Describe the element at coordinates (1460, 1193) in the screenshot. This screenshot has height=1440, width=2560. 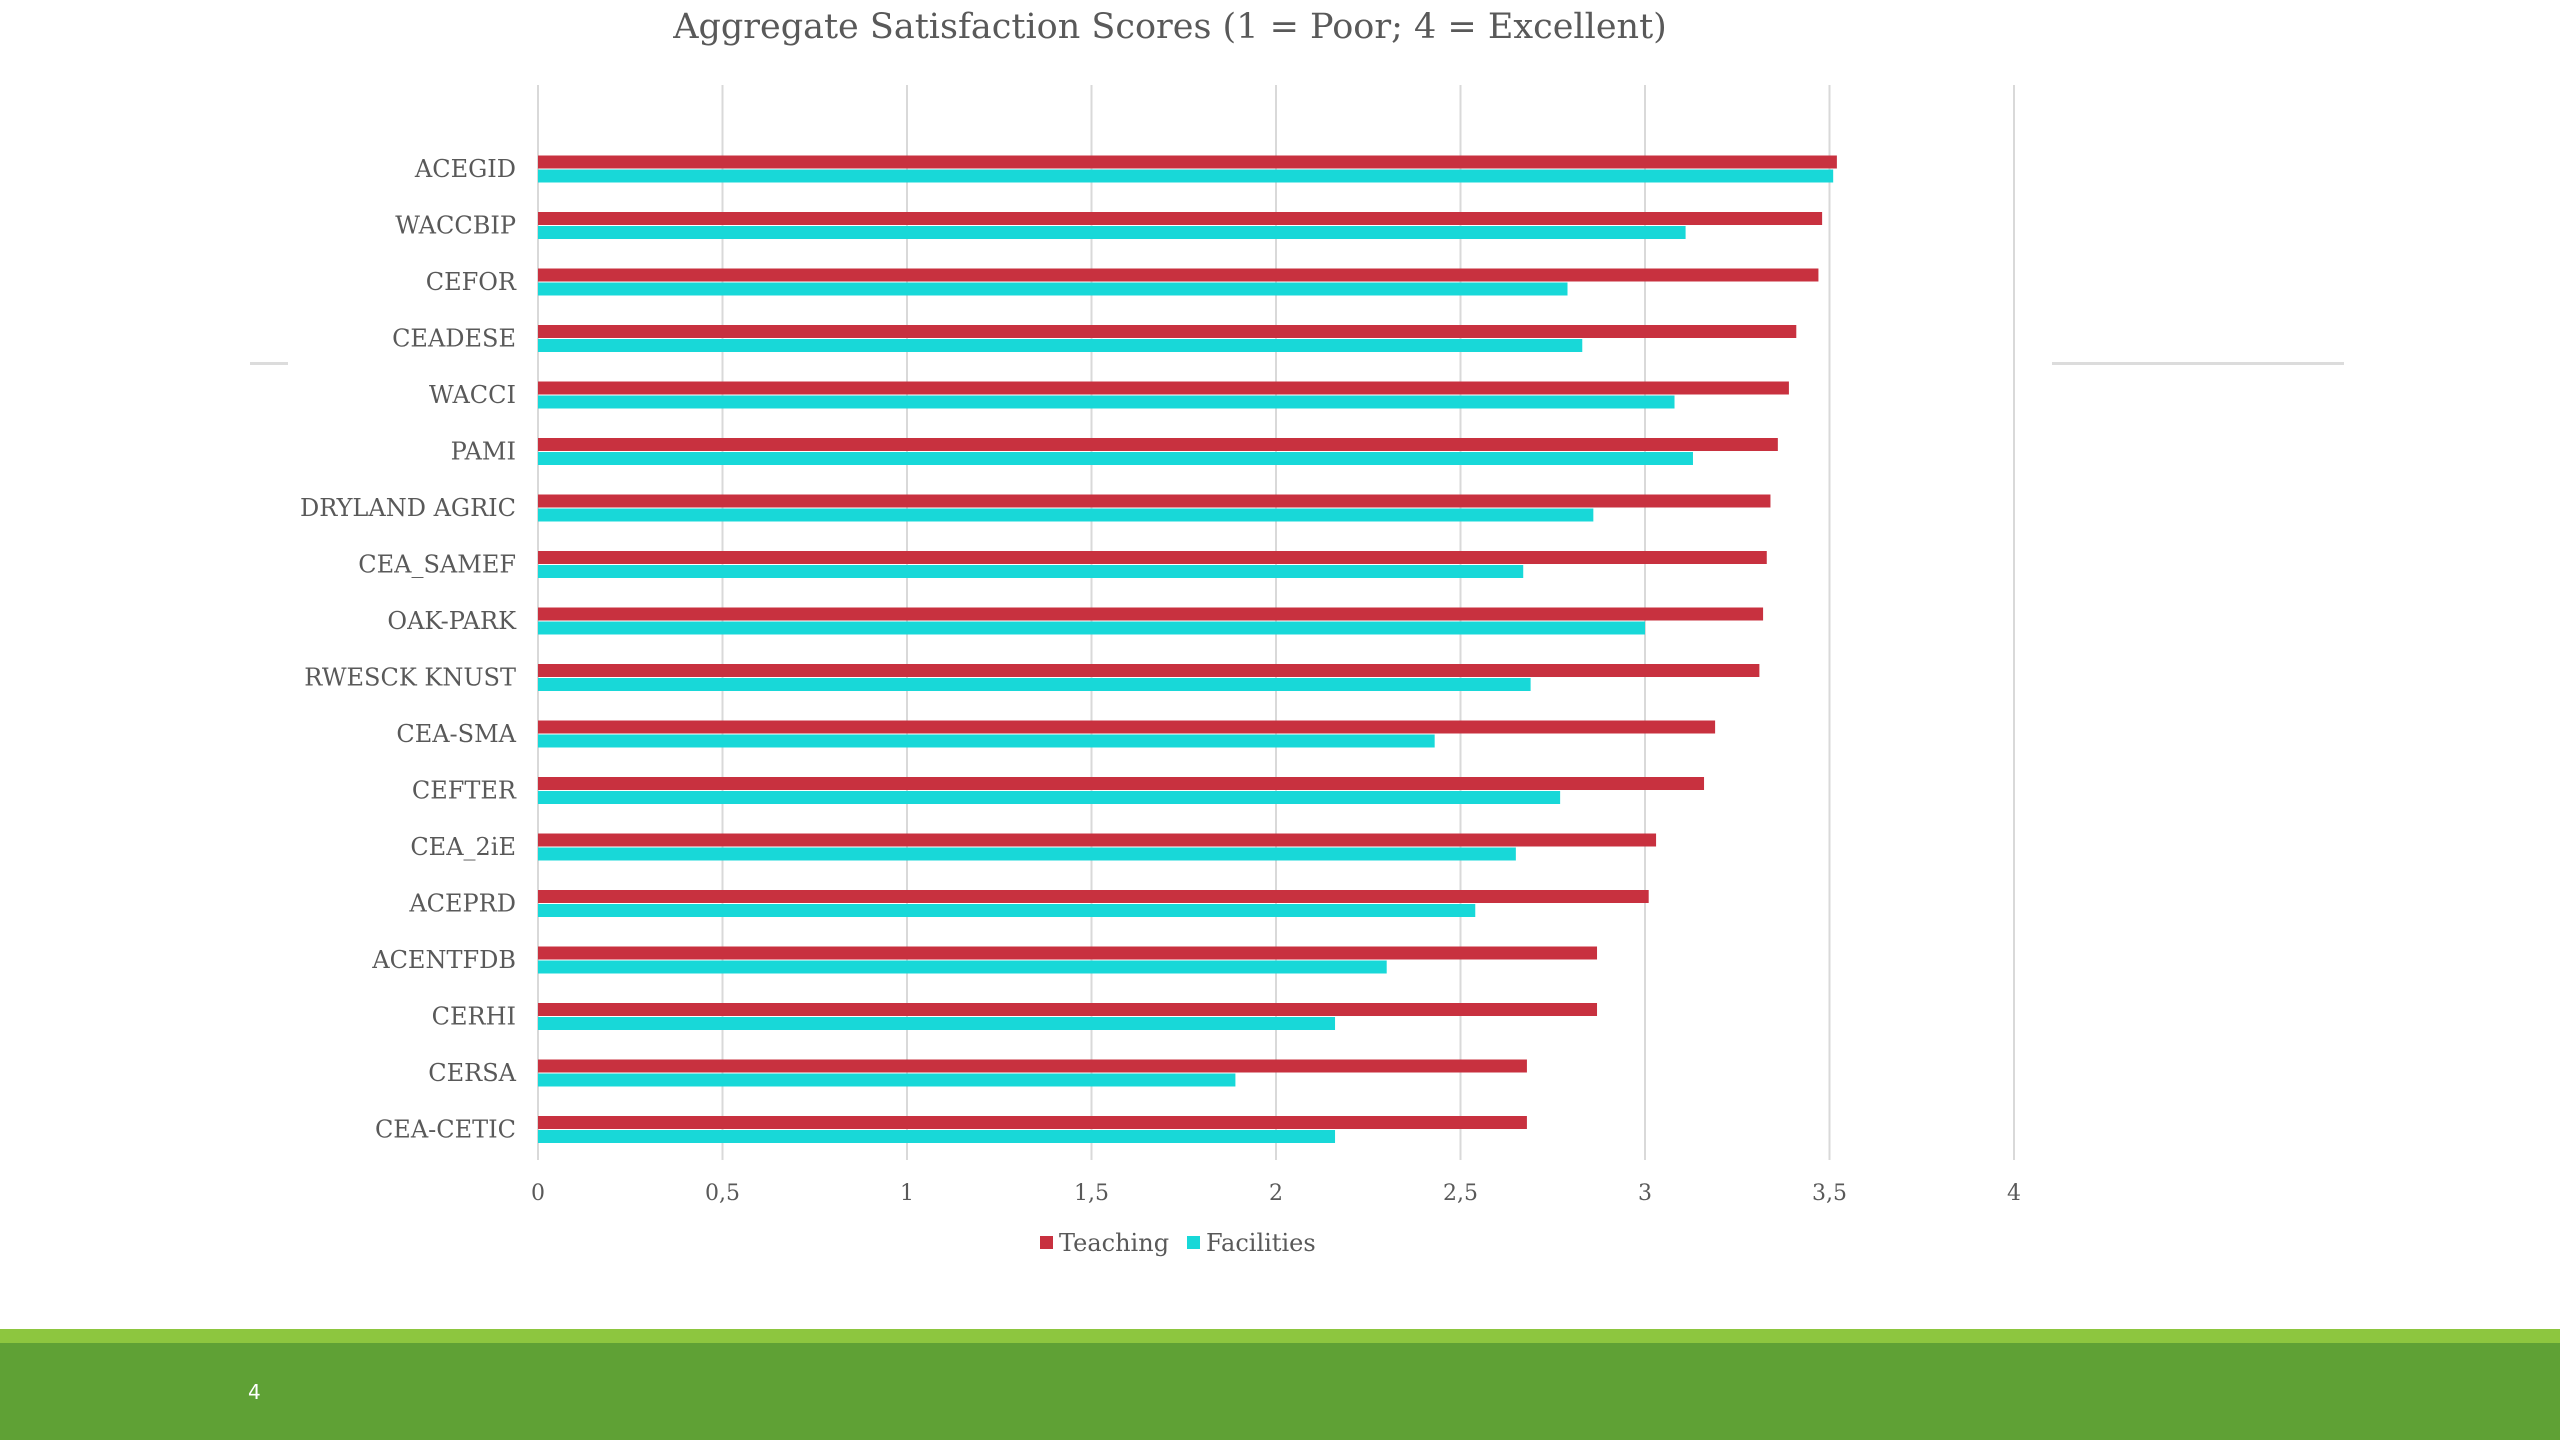
I see `x-tick-label: 2,5` at that location.